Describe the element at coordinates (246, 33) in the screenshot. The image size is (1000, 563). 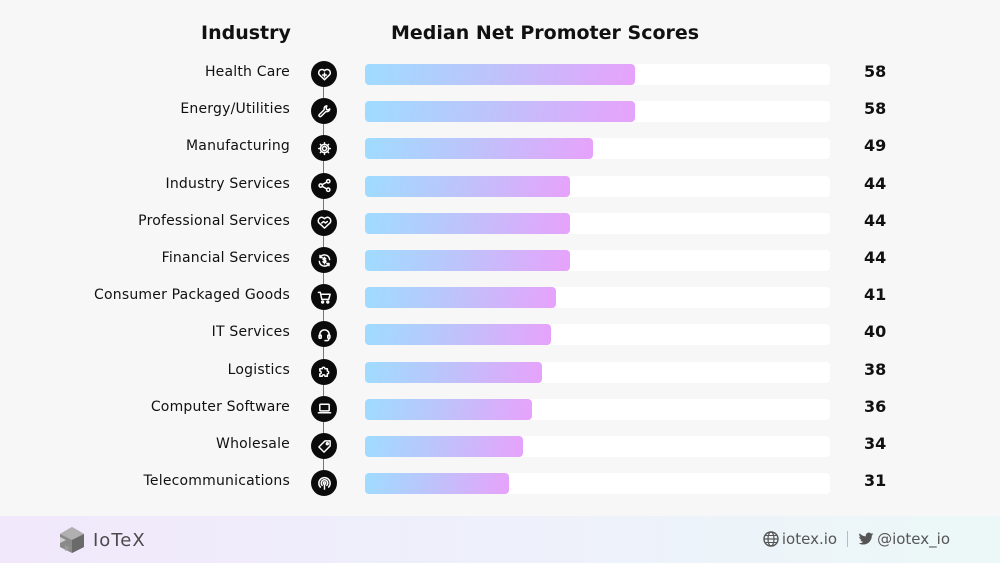
I see `industry-header: Industry` at that location.